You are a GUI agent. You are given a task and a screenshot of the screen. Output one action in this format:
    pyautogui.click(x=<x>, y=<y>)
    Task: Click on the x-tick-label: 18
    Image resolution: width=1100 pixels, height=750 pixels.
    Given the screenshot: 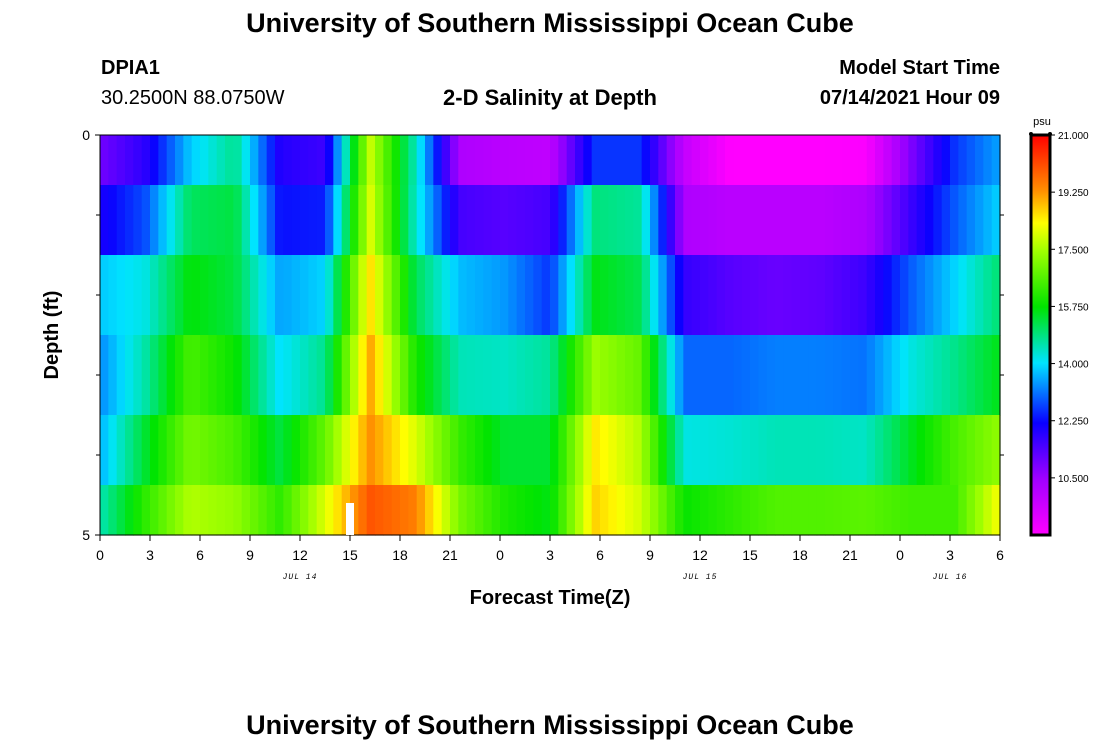 What is the action you would take?
    pyautogui.click(x=800, y=555)
    